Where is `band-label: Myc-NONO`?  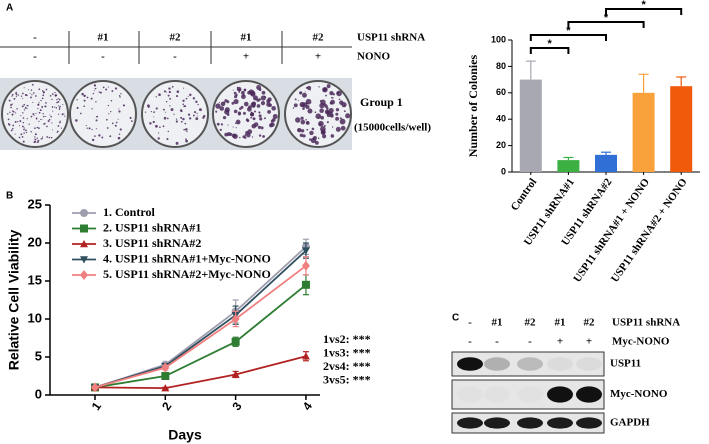
band-label: Myc-NONO is located at coordinates (639, 394).